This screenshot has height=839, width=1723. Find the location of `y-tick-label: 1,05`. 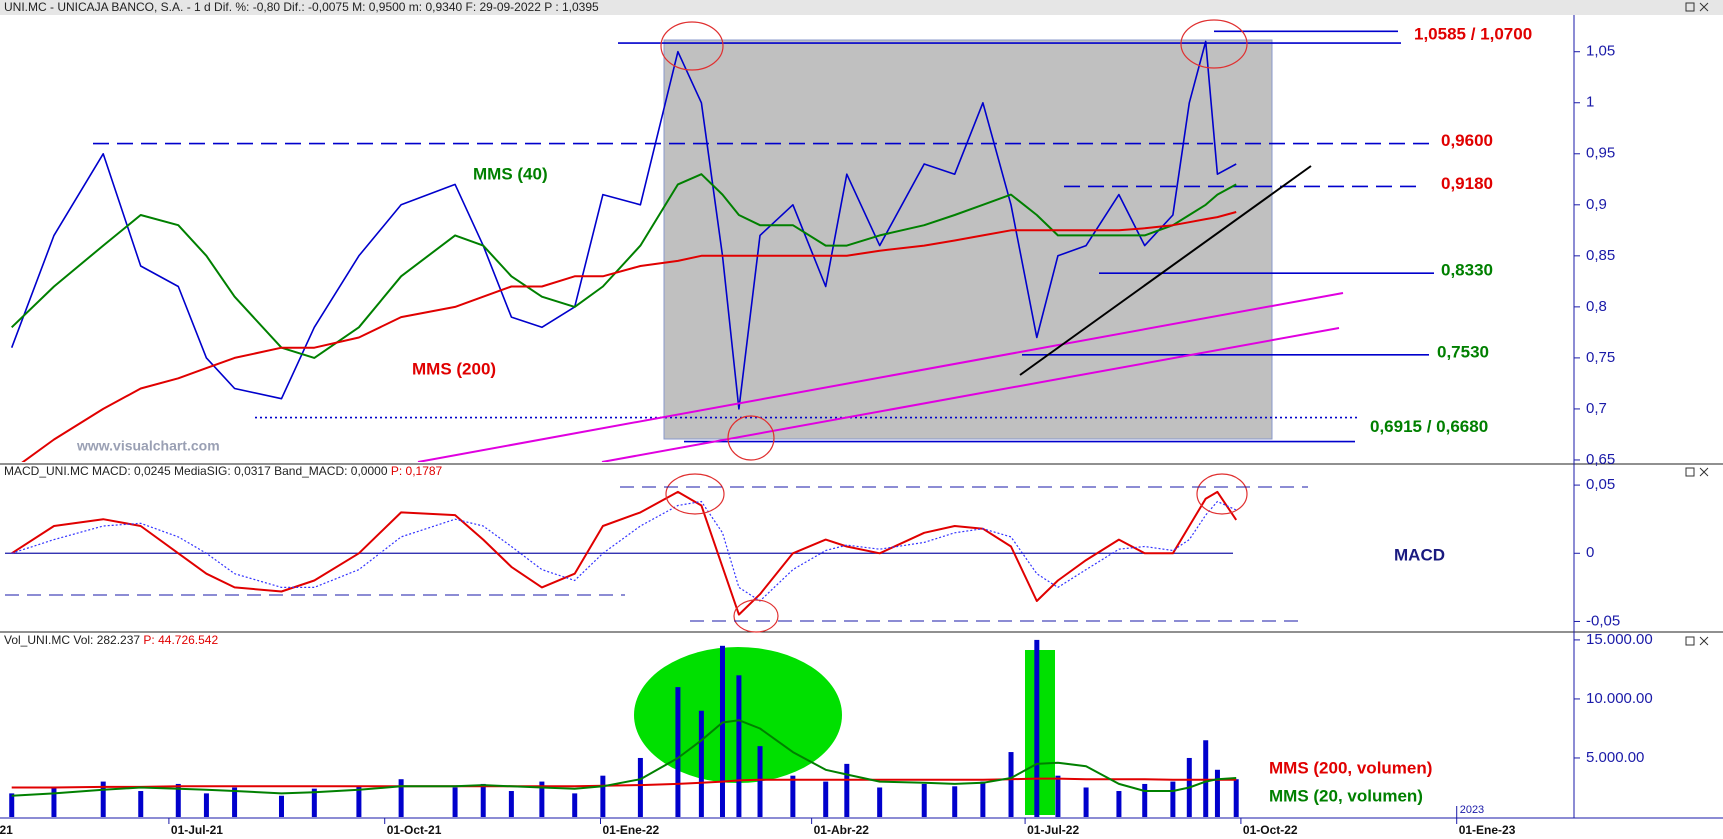

y-tick-label: 1,05 is located at coordinates (1600, 51).